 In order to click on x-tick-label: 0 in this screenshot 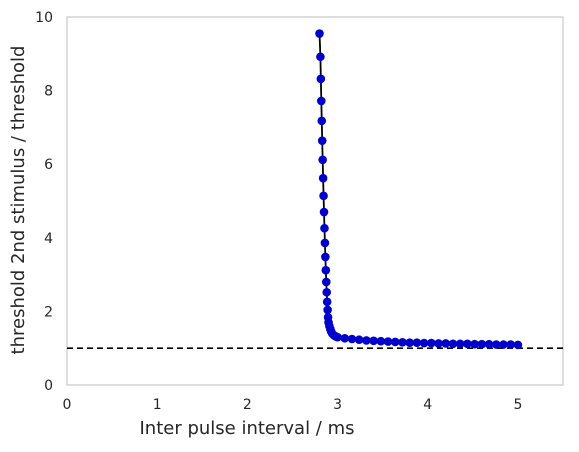, I will do `click(67, 405)`.